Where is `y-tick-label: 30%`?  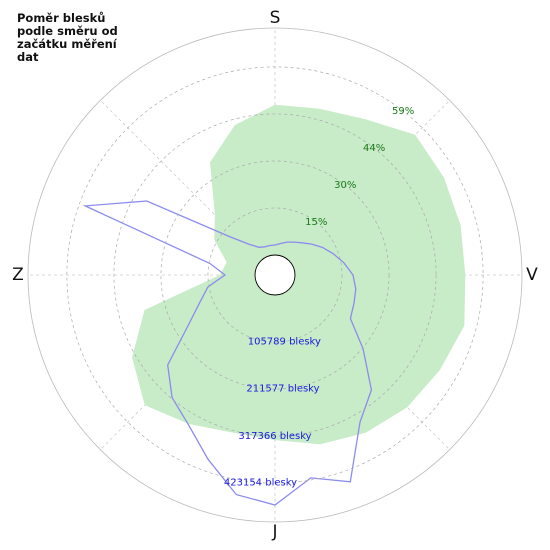 y-tick-label: 30% is located at coordinates (345, 185).